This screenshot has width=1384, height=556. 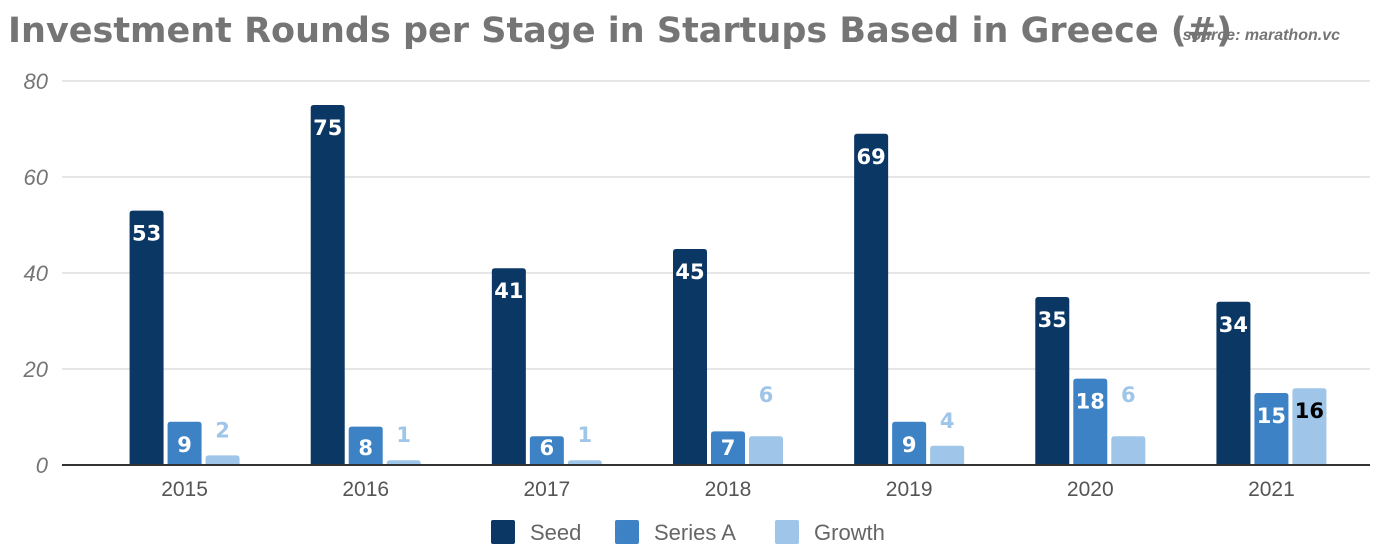 I want to click on y-tick-label: 40, so click(x=36, y=273).